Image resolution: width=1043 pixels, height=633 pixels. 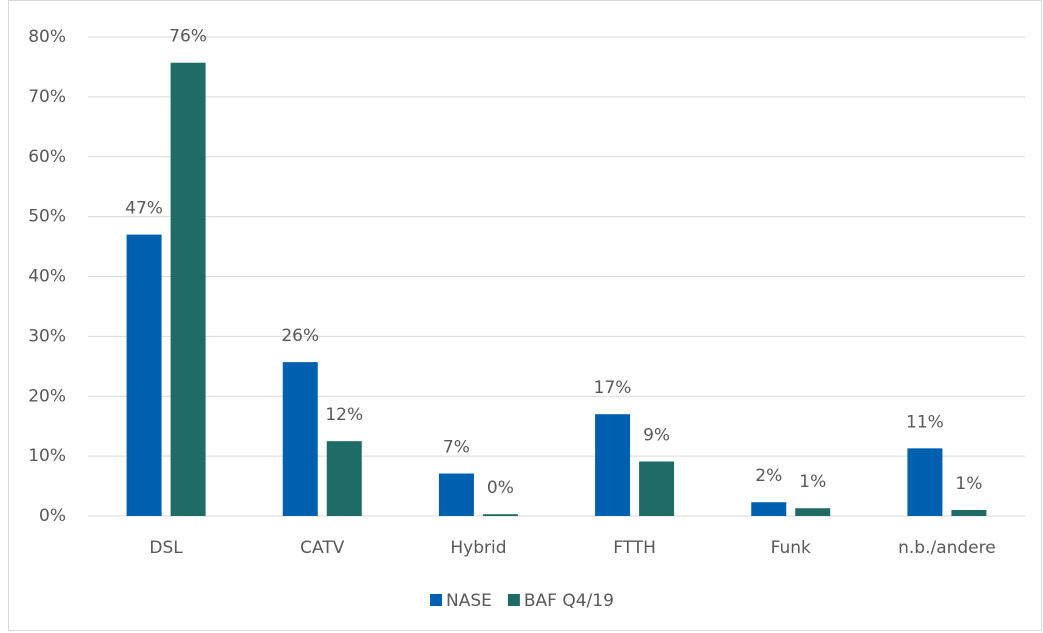 What do you see at coordinates (469, 601) in the screenshot?
I see `legend-label: NASE` at bounding box center [469, 601].